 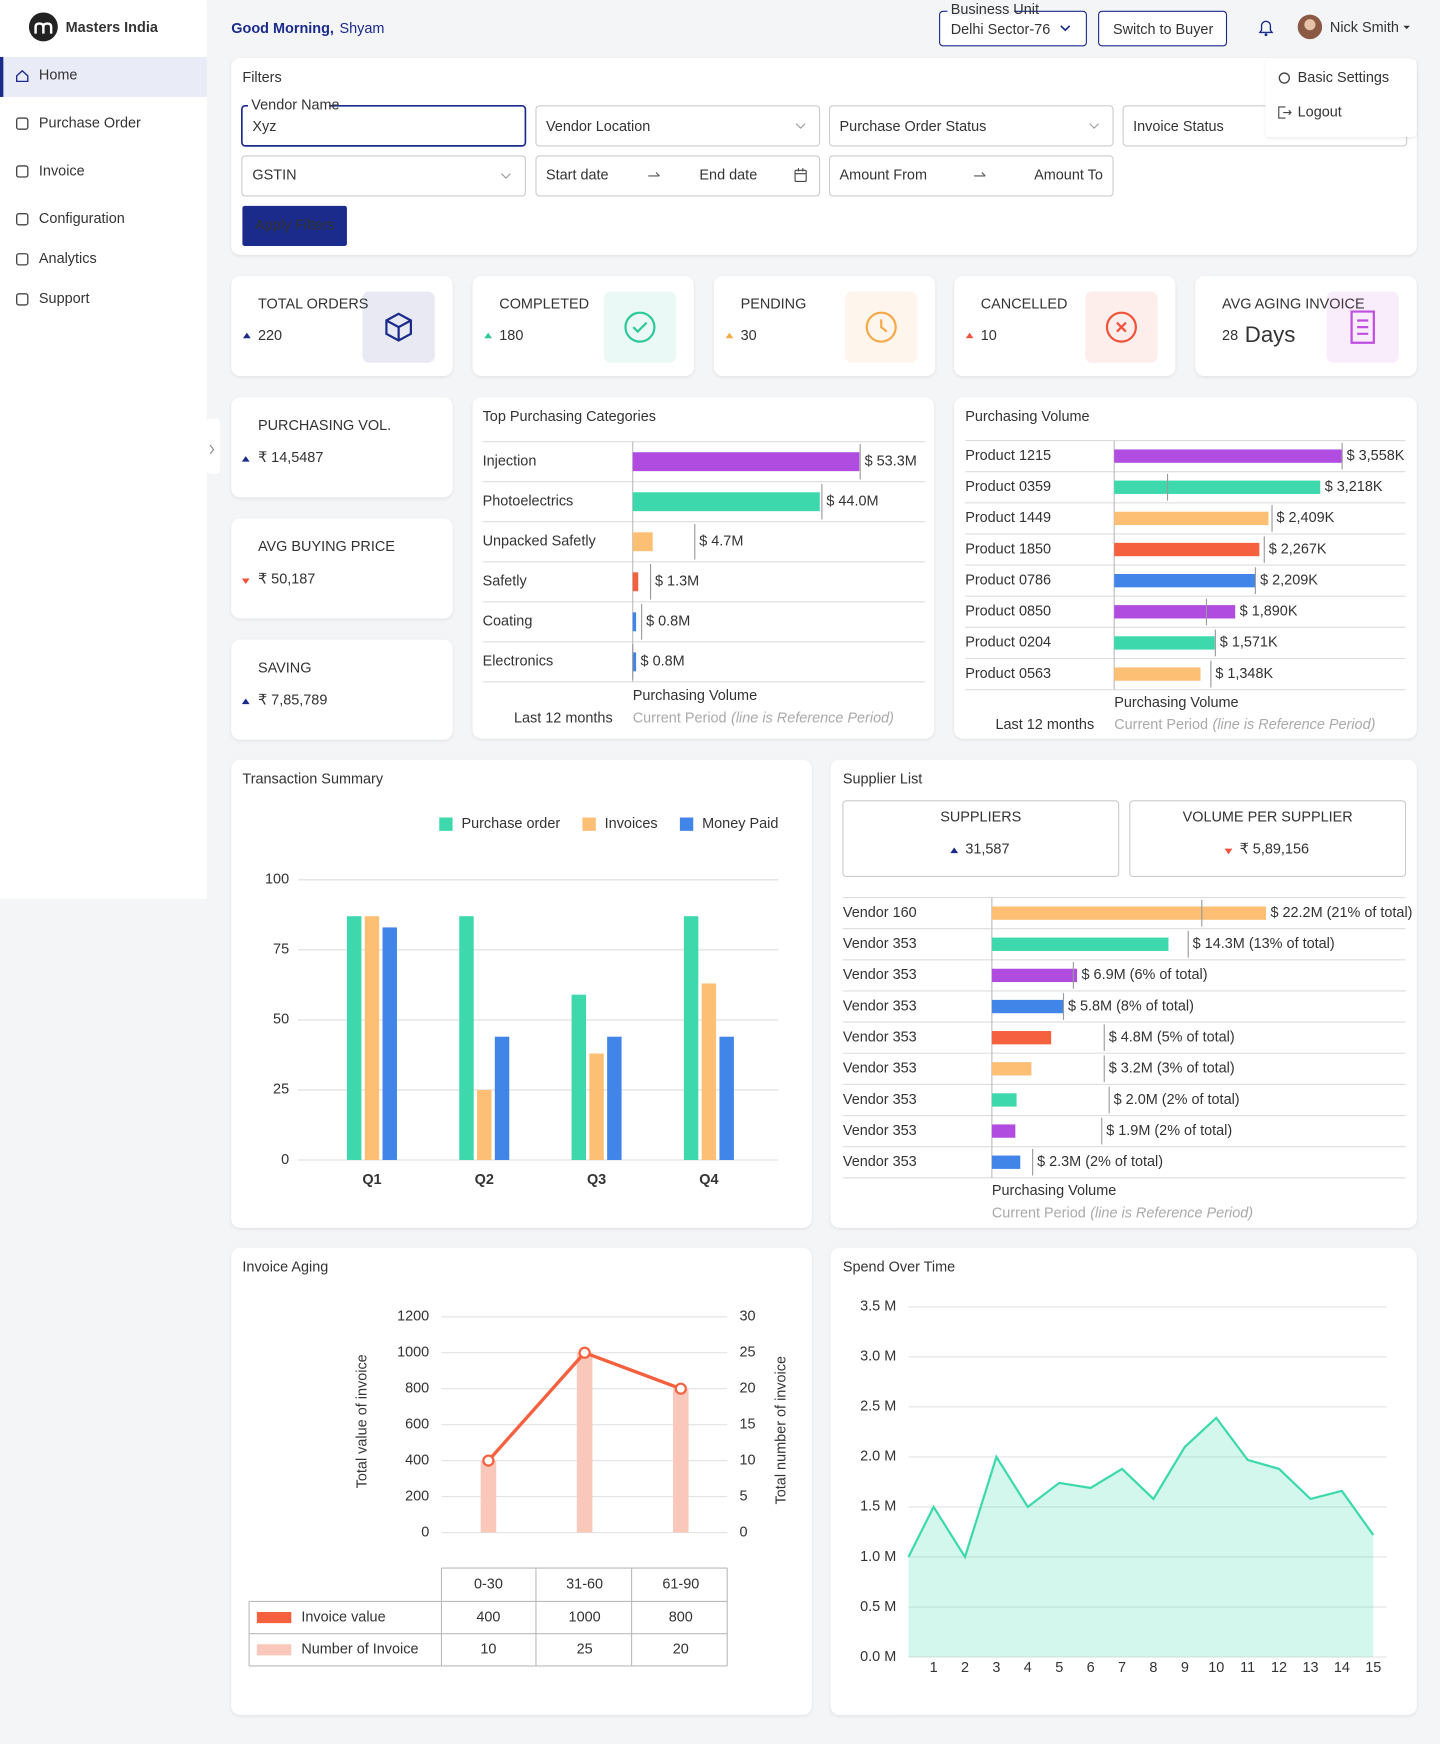 What do you see at coordinates (980, 174) in the screenshot?
I see `range-arrow` at bounding box center [980, 174].